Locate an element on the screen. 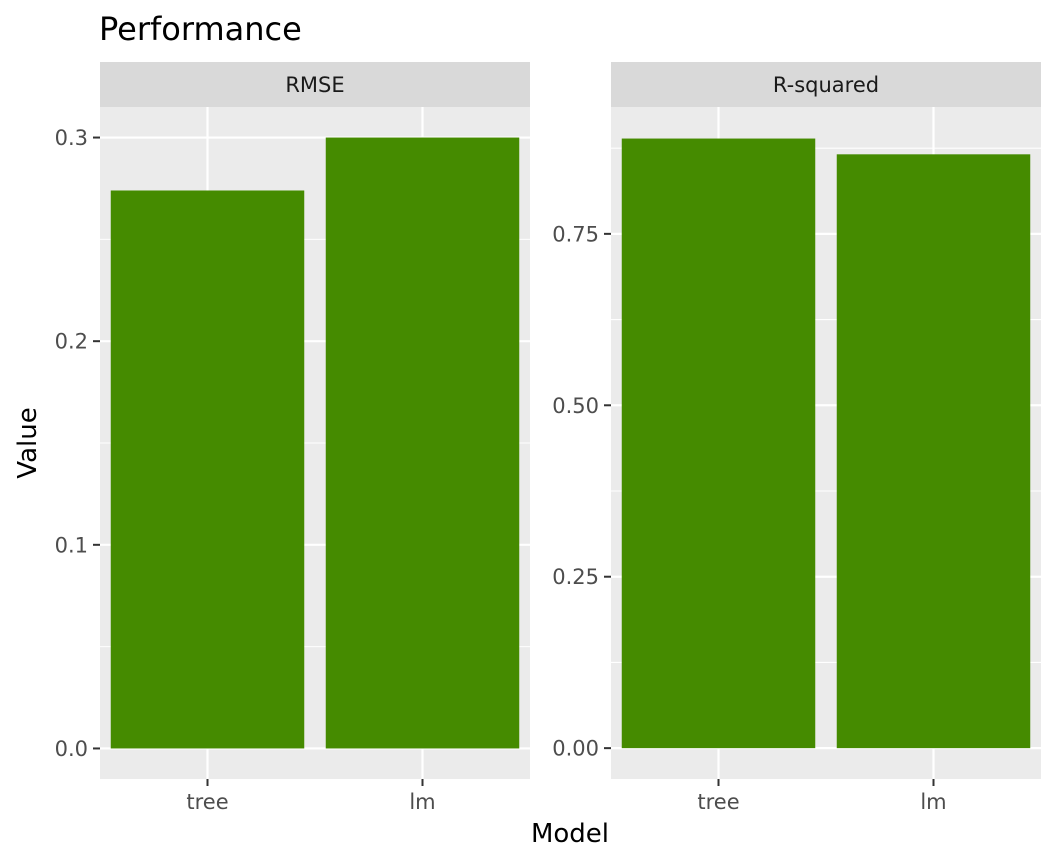  facet-strip-label: R-squared is located at coordinates (826, 85).